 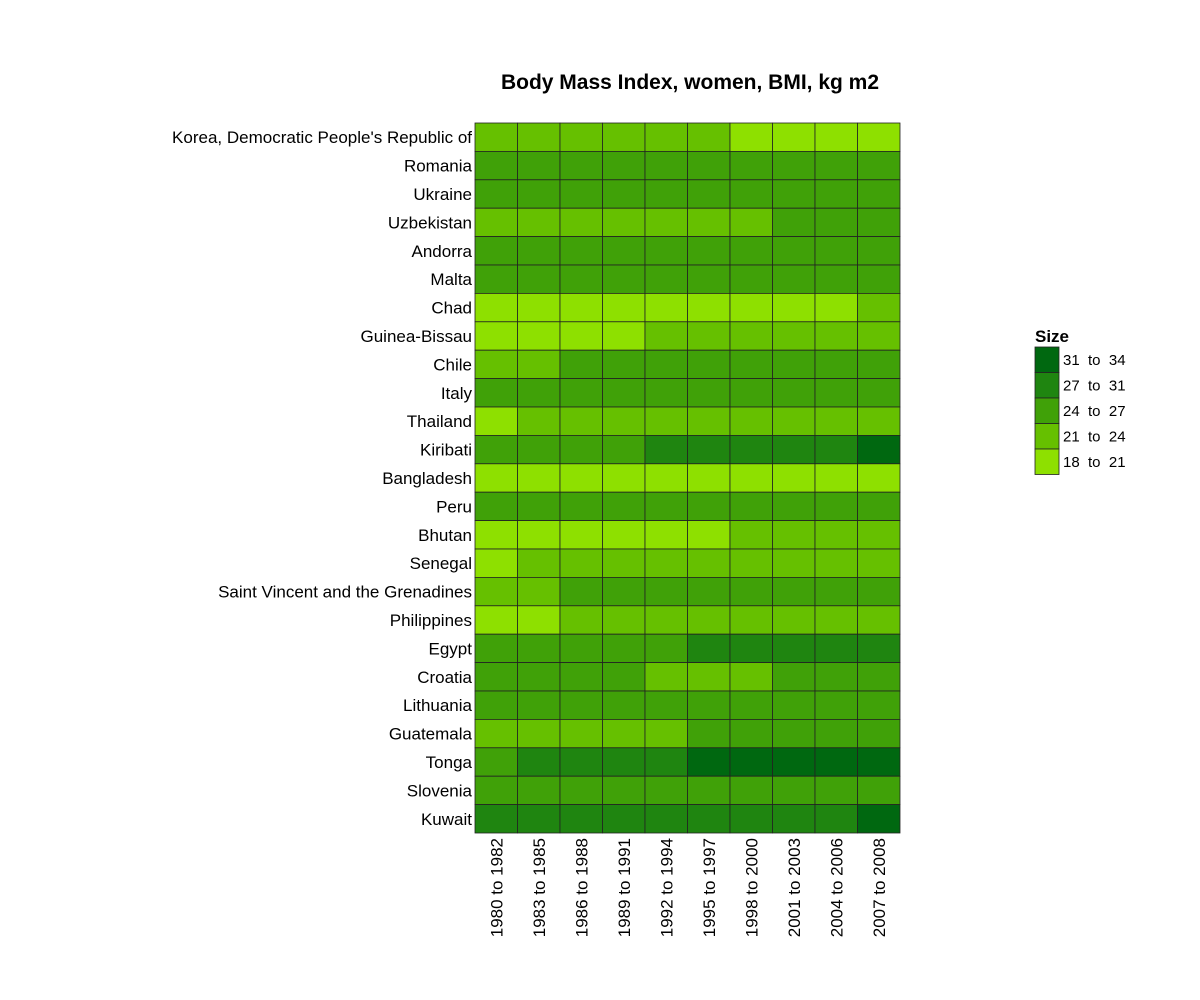 I want to click on row-label: Guinea-Bissau, so click(x=416, y=336).